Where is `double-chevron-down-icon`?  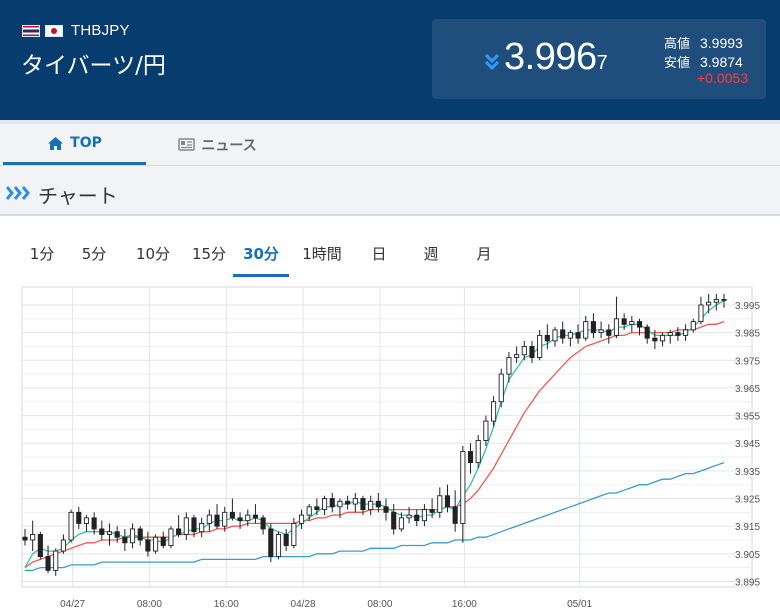
double-chevron-down-icon is located at coordinates (492, 61).